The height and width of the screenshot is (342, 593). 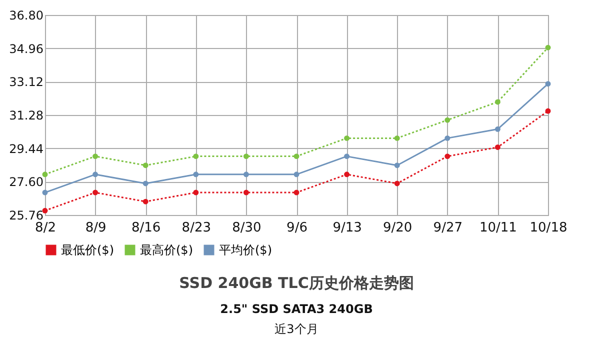 What do you see at coordinates (87, 250) in the screenshot?
I see `legend-label: 最低价($)` at bounding box center [87, 250].